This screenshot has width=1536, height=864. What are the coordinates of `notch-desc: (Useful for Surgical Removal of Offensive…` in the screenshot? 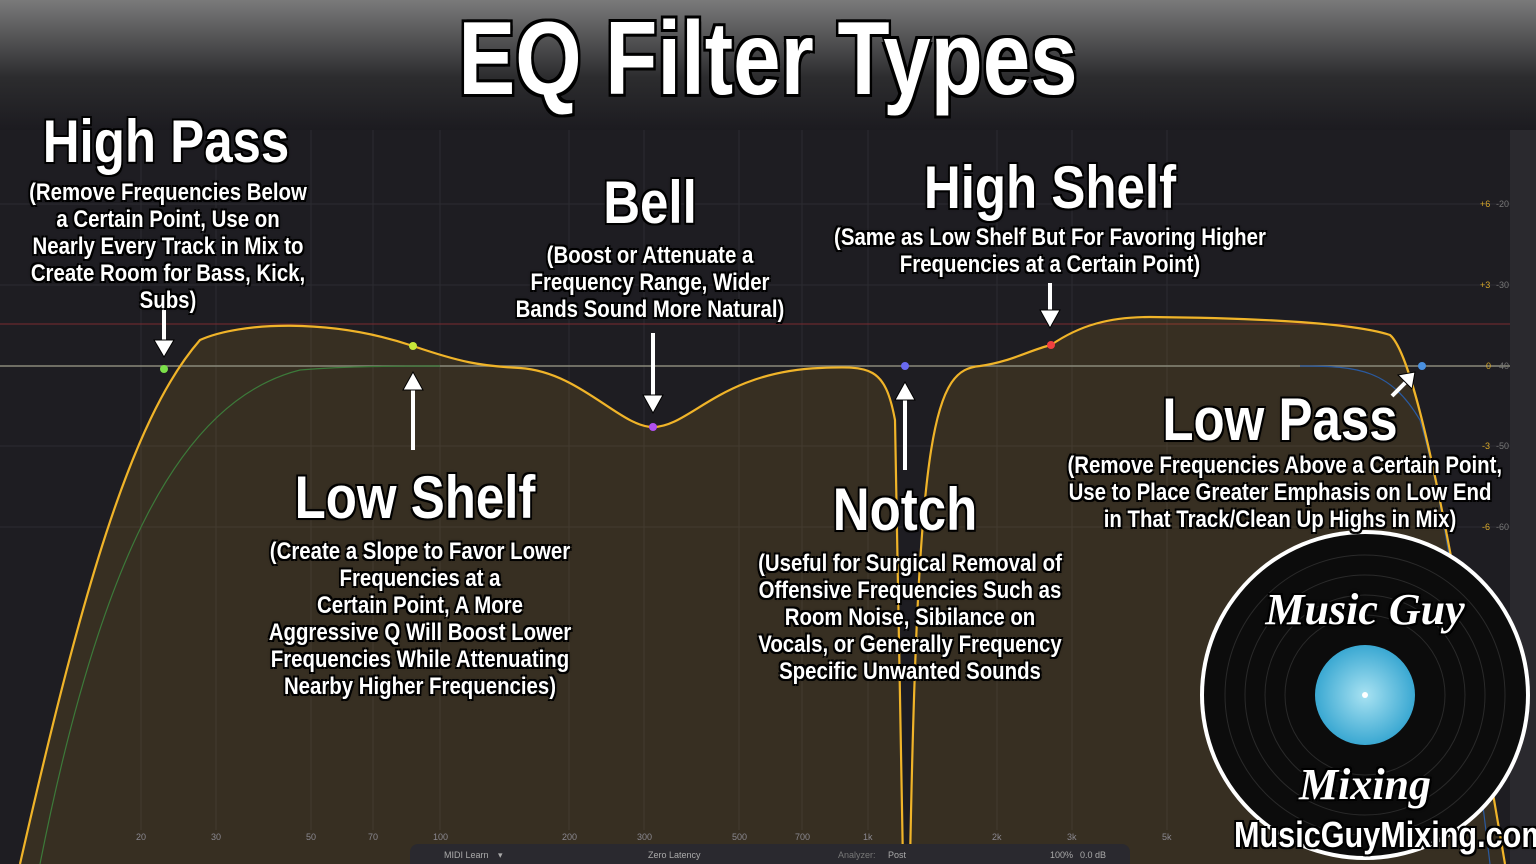 It's located at (910, 617).